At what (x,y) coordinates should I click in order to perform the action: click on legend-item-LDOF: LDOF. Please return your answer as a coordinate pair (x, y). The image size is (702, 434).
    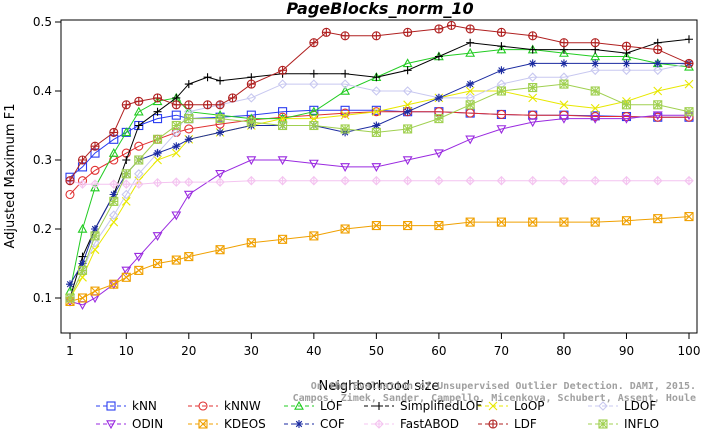
    Looking at the image, I should click on (622, 406).